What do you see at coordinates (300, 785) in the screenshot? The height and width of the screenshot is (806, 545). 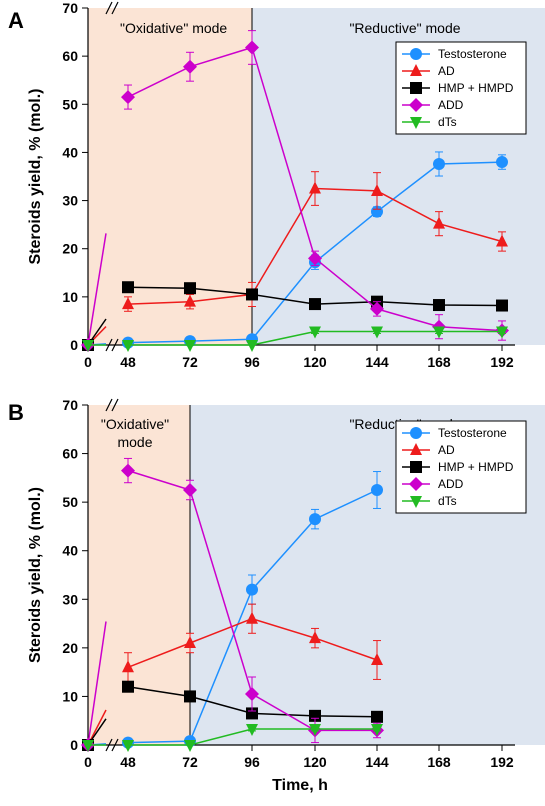 I see `x-axis-label: Time, h` at bounding box center [300, 785].